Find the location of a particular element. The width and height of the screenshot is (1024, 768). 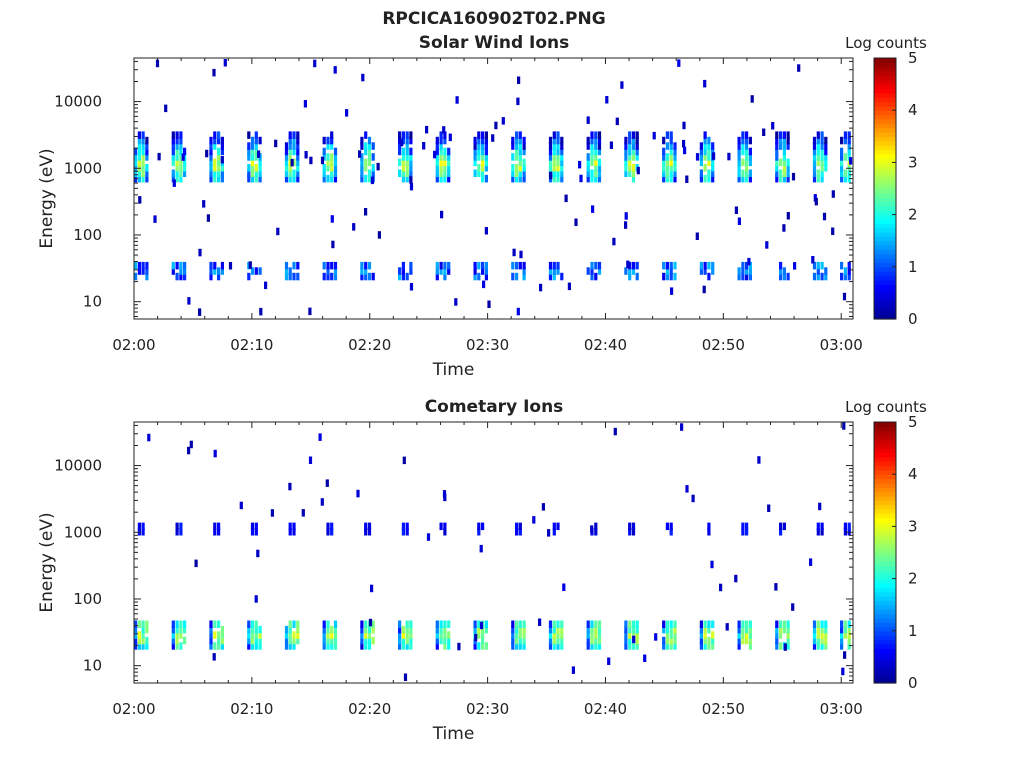

x-axis-label: Time is located at coordinates (453, 370).